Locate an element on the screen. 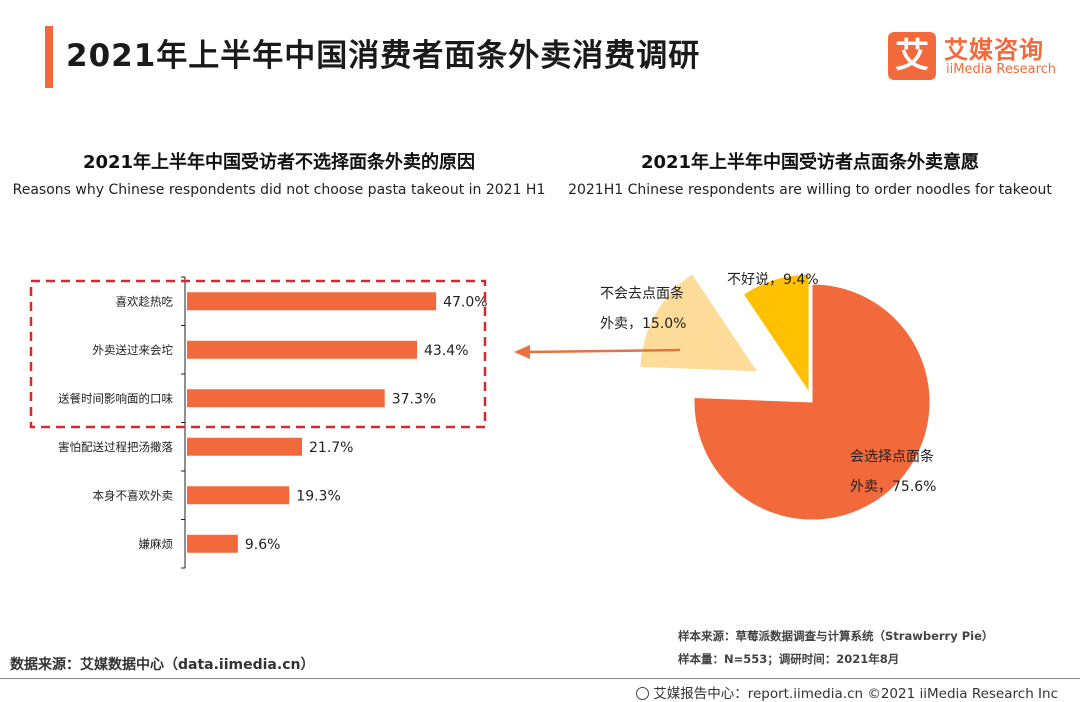 This screenshot has width=1080, height=702. bar-value-label: 37.3% is located at coordinates (414, 399).